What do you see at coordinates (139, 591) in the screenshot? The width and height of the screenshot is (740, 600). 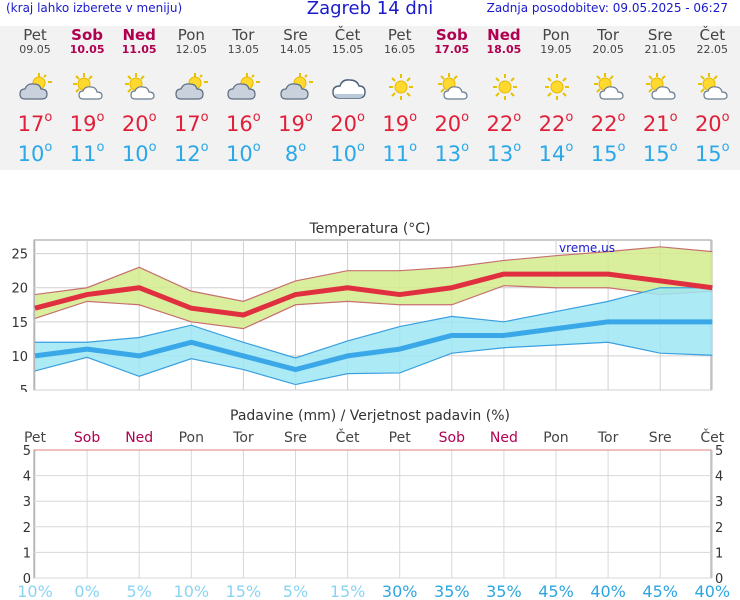 I see `precipitation-probability: 5%` at bounding box center [139, 591].